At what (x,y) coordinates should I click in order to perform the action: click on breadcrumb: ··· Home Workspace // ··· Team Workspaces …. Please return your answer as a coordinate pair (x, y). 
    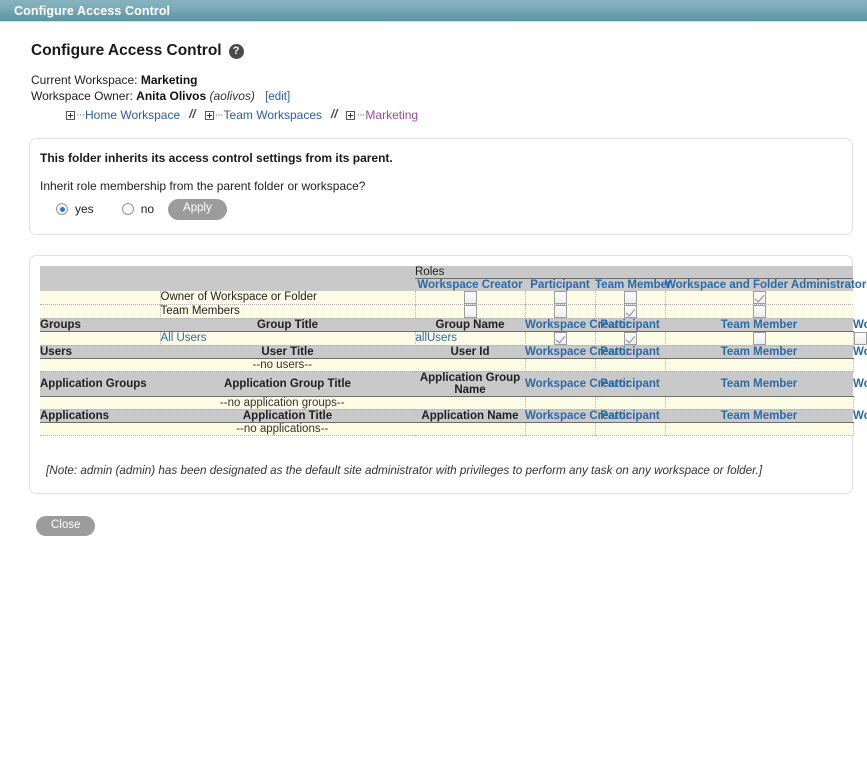
    Looking at the image, I should click on (466, 115).